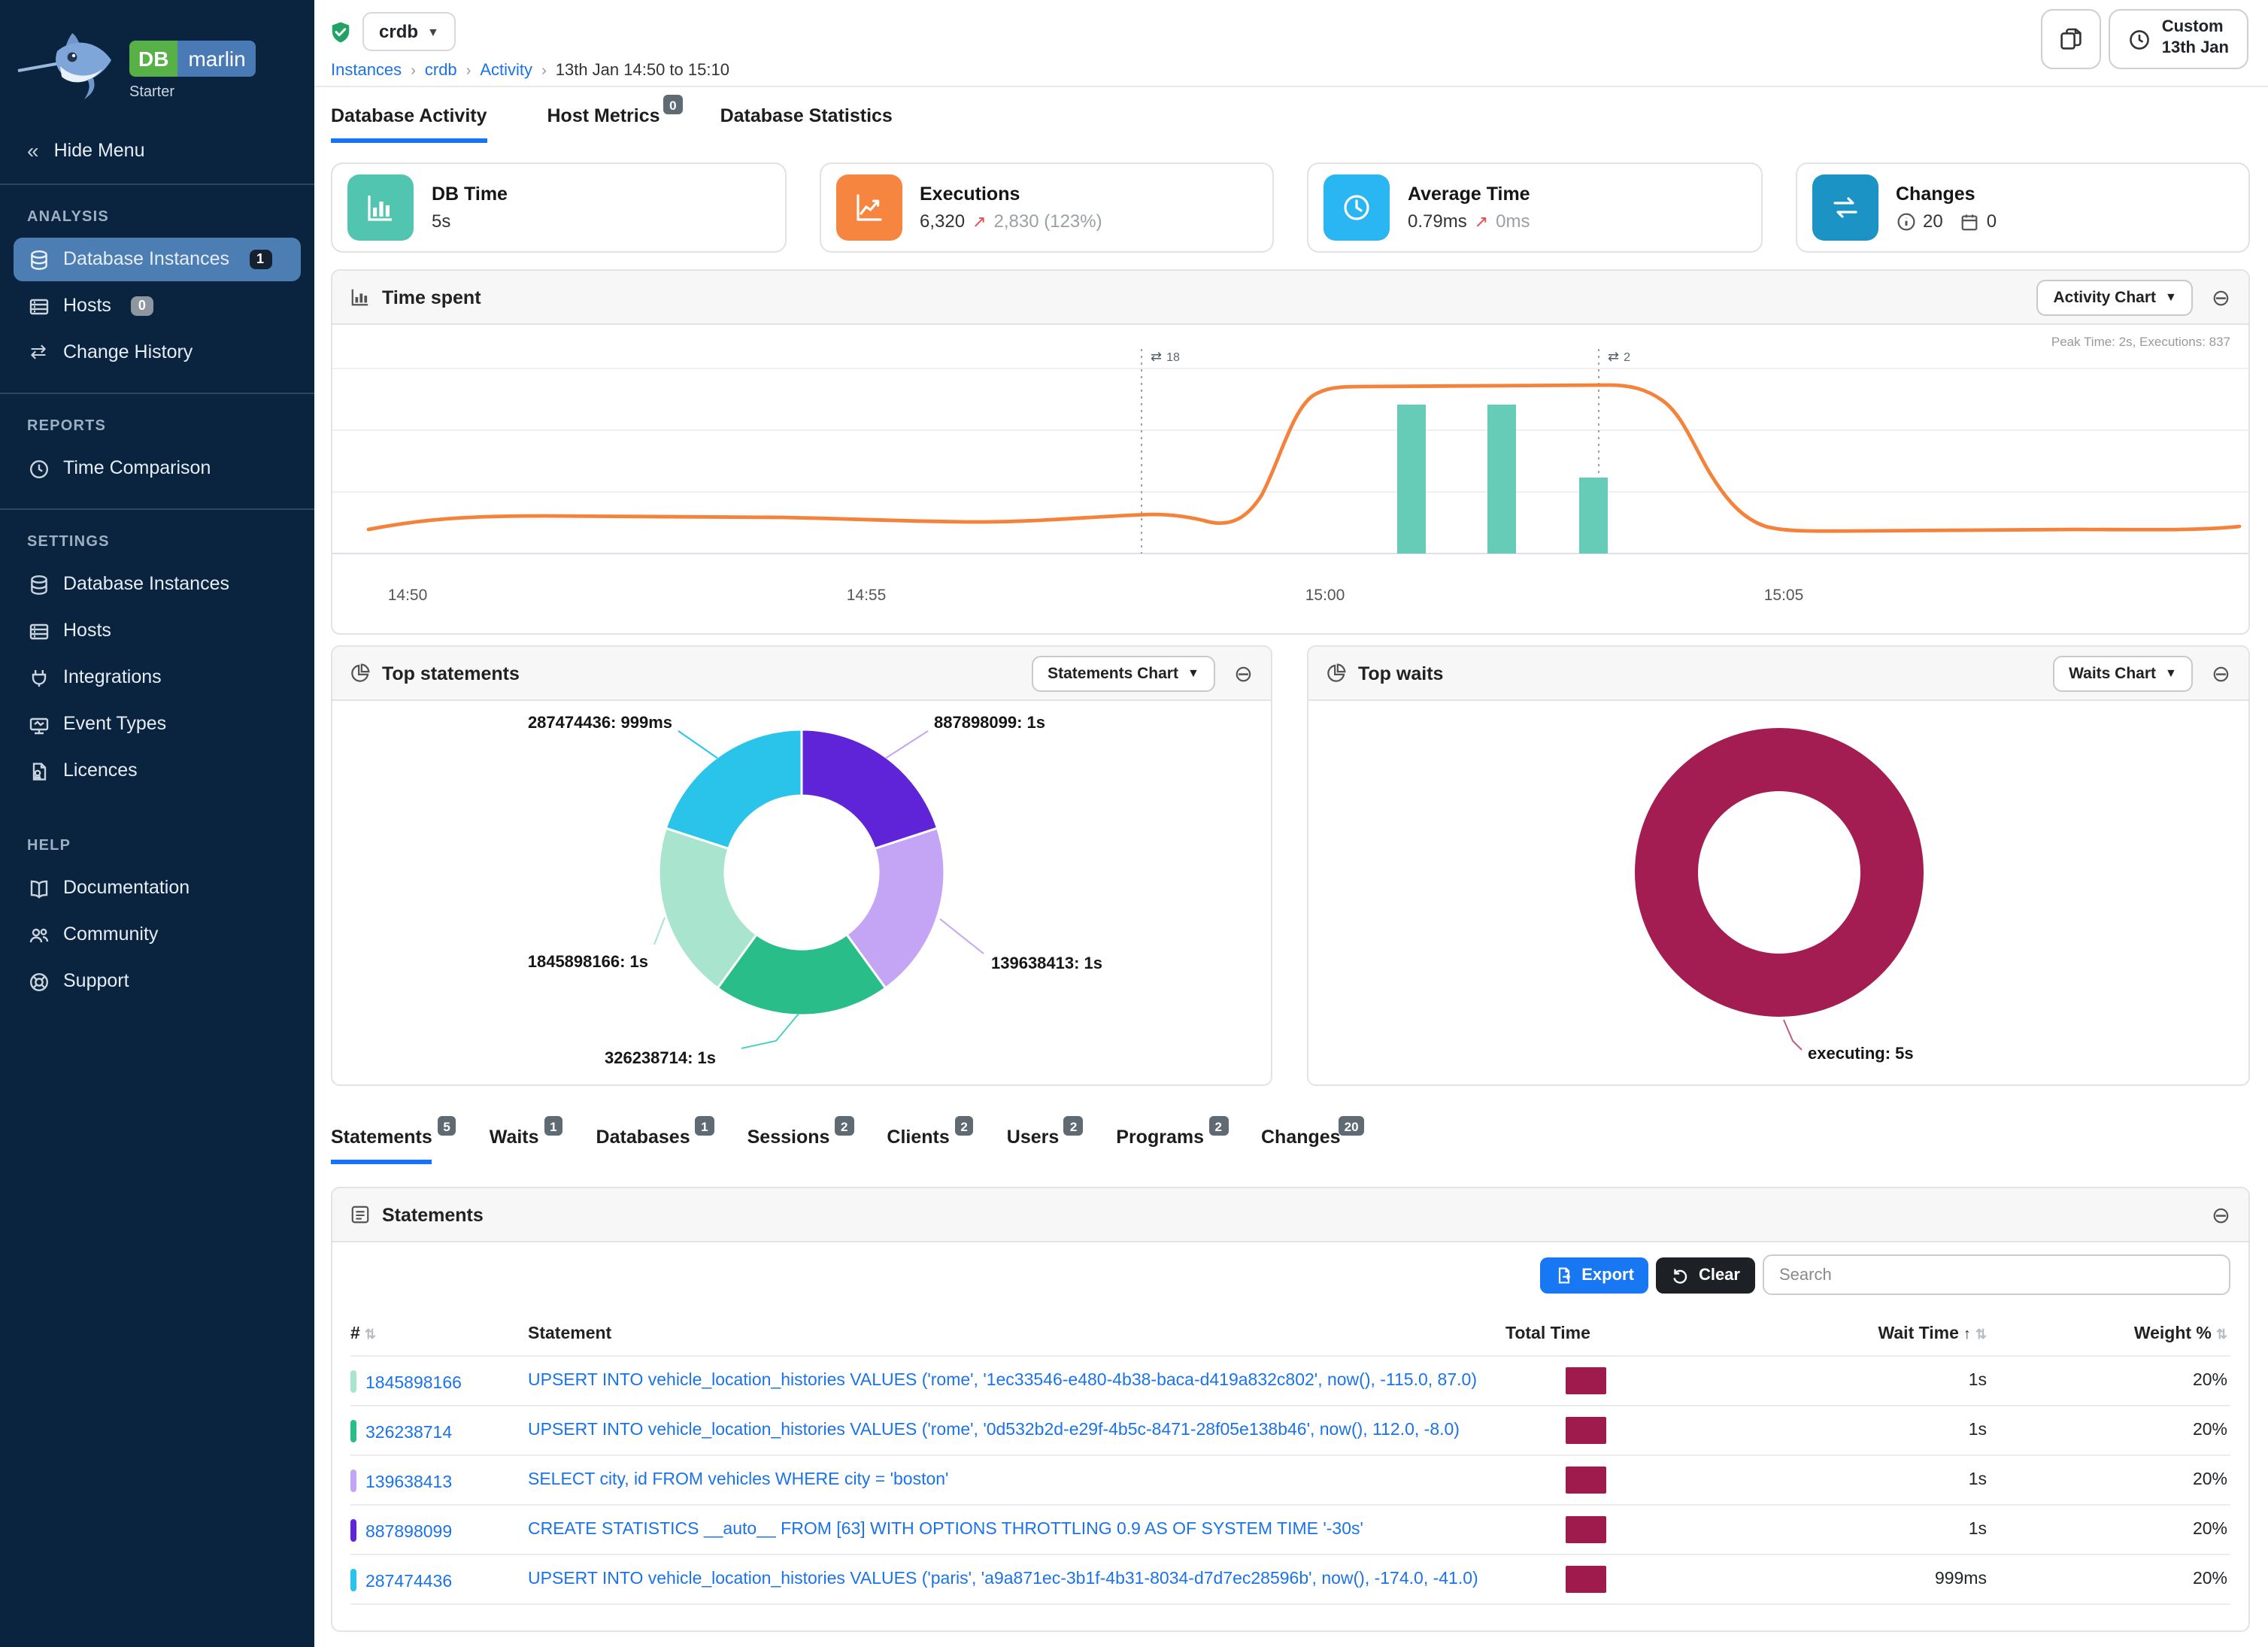 The height and width of the screenshot is (1647, 2268). I want to click on time-range-line2: 13th Jan, so click(2195, 48).